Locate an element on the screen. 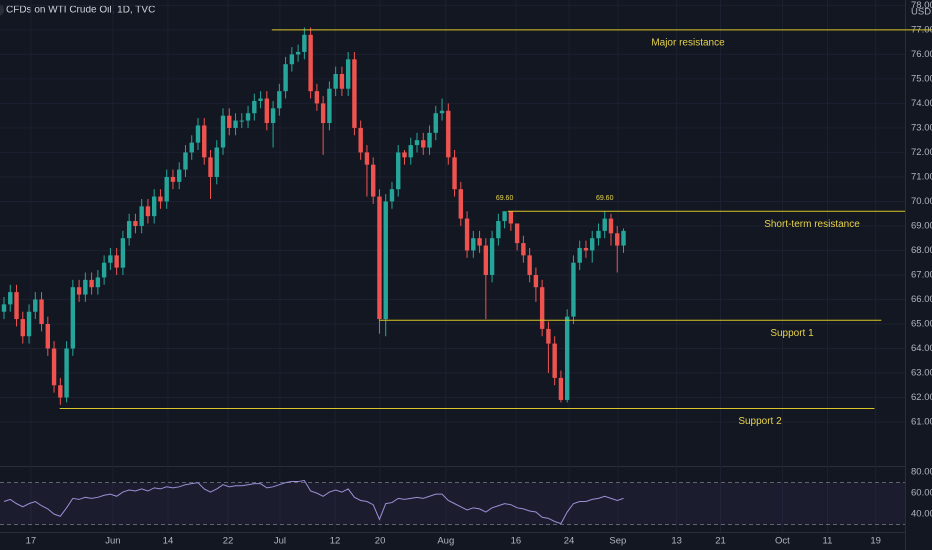  y-tick-label: 72.00 is located at coordinates (921, 152).